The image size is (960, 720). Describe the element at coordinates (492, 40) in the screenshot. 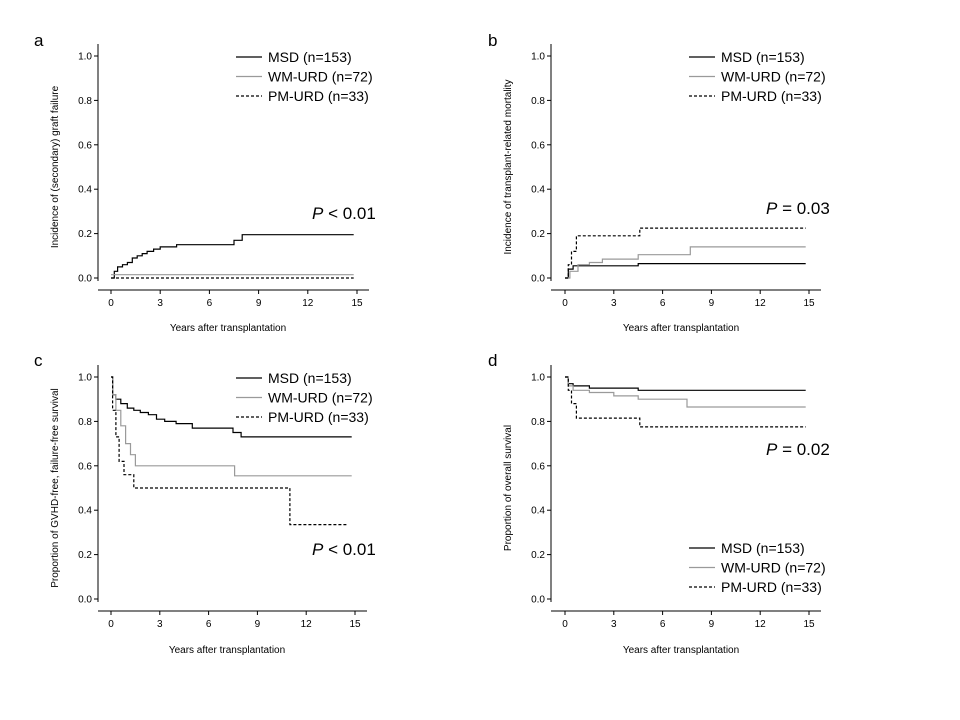

I see `panel-letter: b` at that location.